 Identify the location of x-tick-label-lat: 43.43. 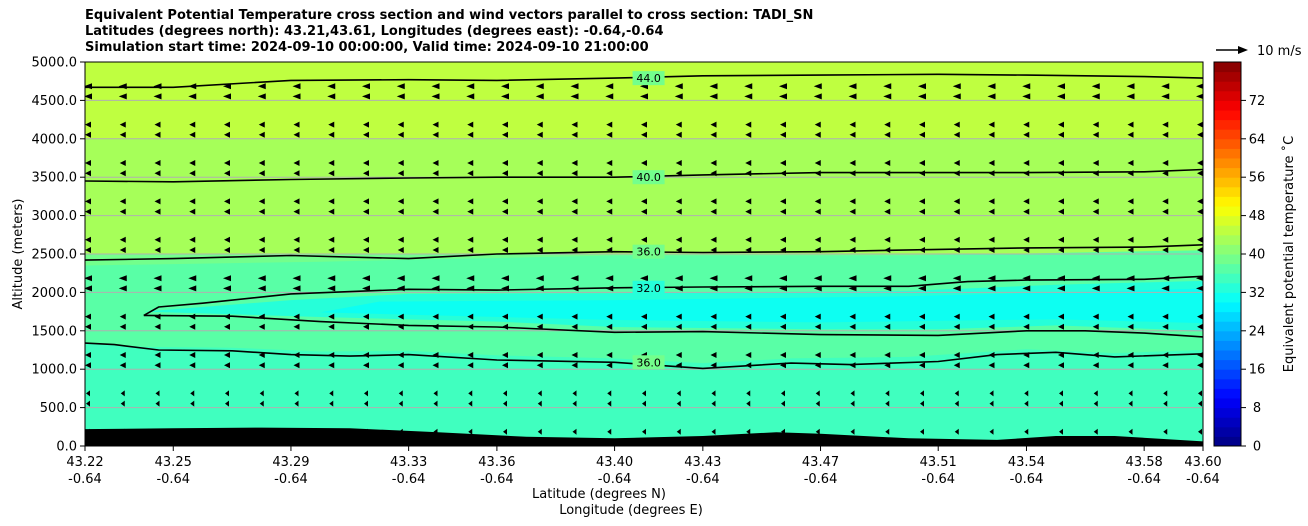
(702, 462).